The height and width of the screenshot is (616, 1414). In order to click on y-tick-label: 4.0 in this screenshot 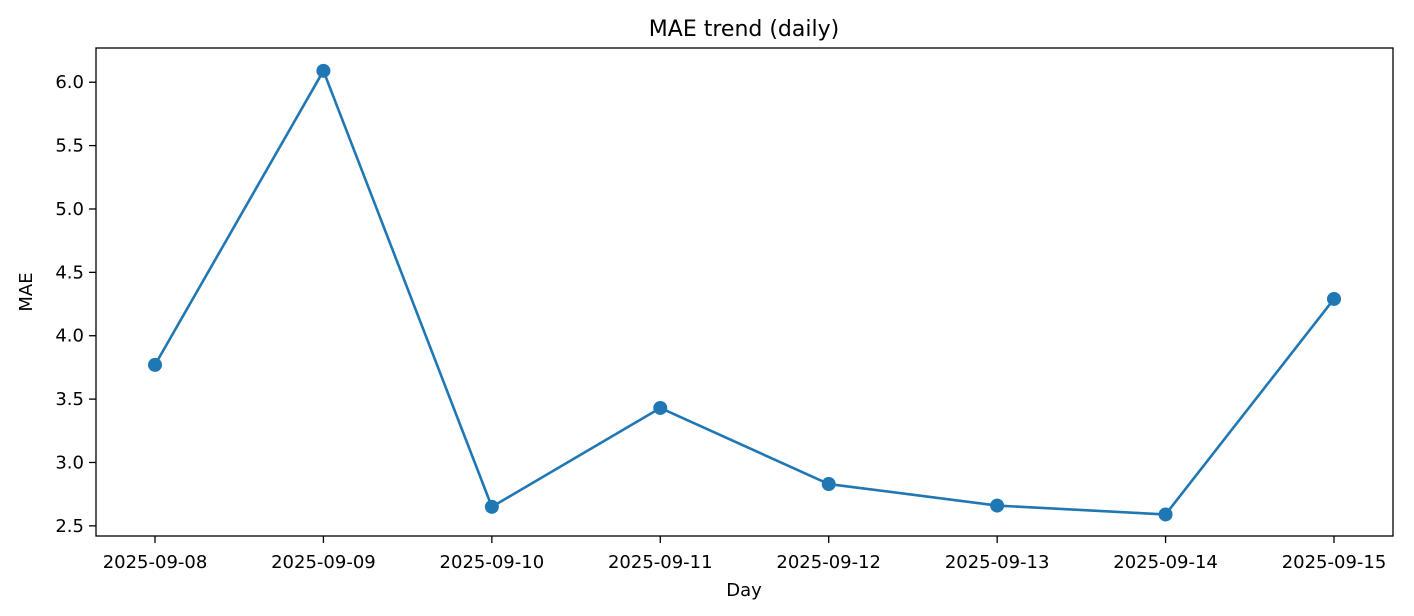, I will do `click(69, 336)`.